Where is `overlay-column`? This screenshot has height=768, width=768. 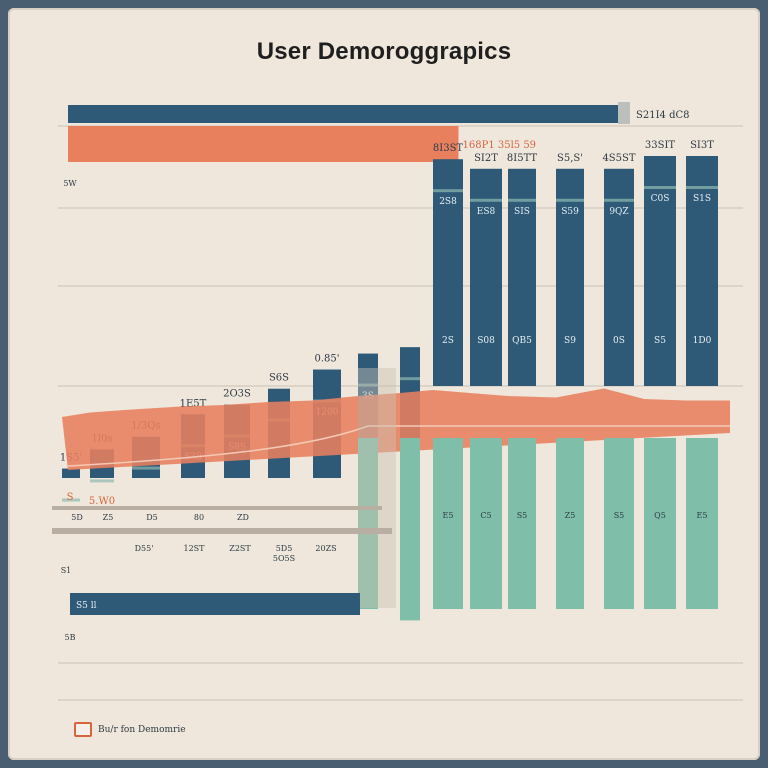
overlay-column is located at coordinates (377, 488).